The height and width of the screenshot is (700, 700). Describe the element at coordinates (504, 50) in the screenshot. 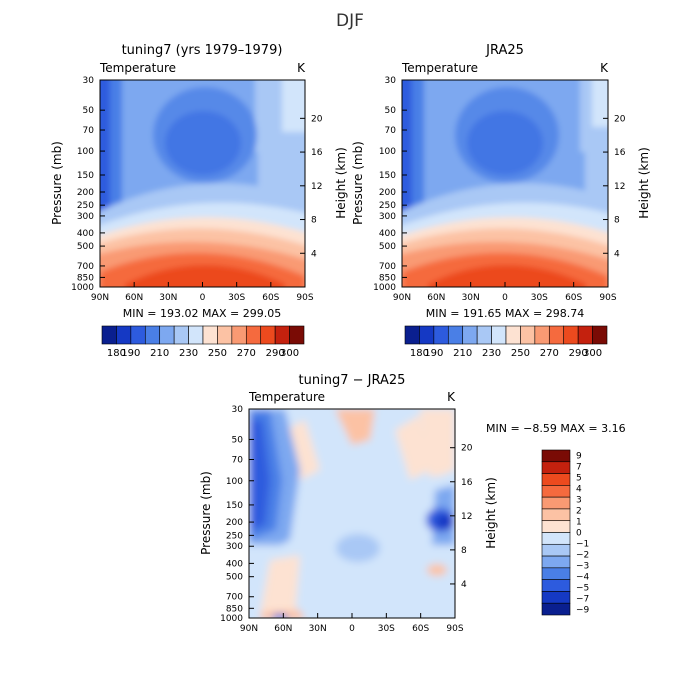

I see `panel-reanalysis-title: JRA25` at that location.